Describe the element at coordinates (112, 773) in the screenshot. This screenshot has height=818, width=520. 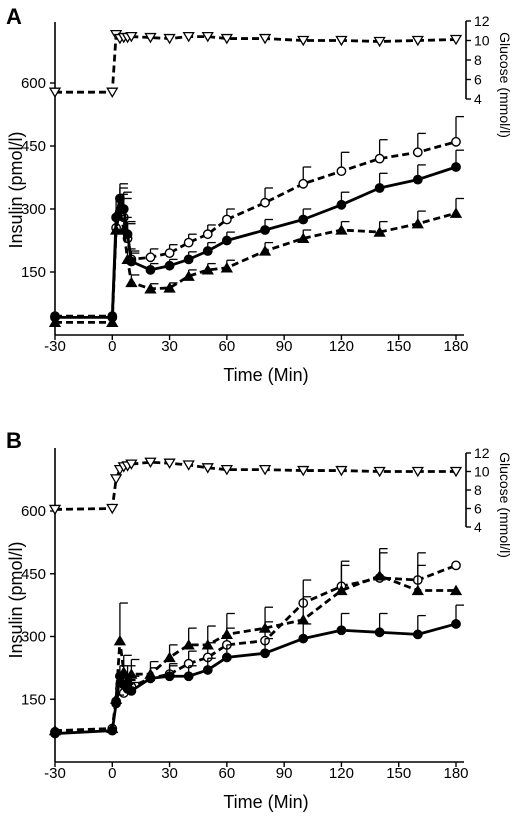
I see `panel-b-x-tick-label: 0` at that location.